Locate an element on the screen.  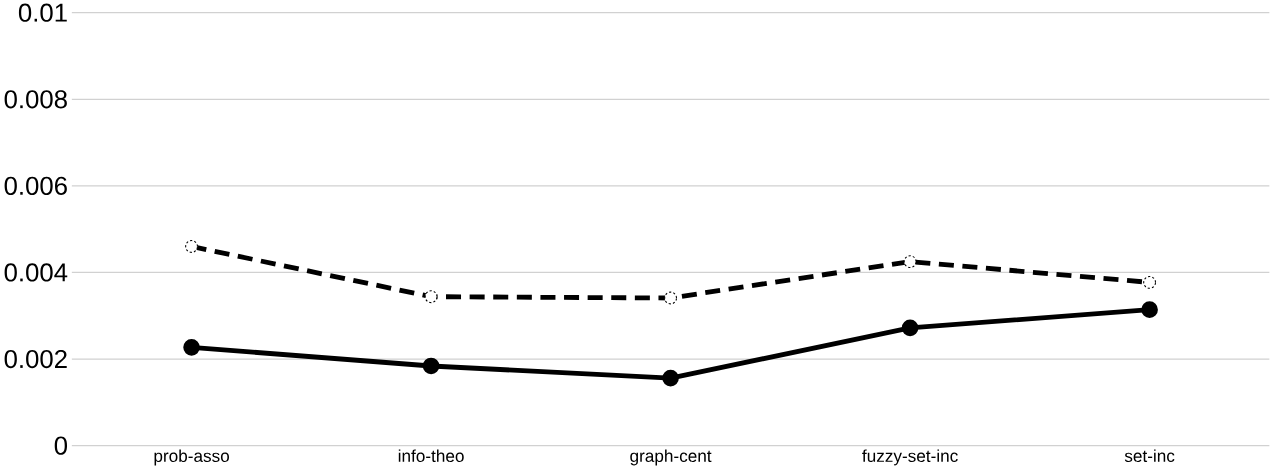
x-tick-label: info-theo is located at coordinates (431, 456).